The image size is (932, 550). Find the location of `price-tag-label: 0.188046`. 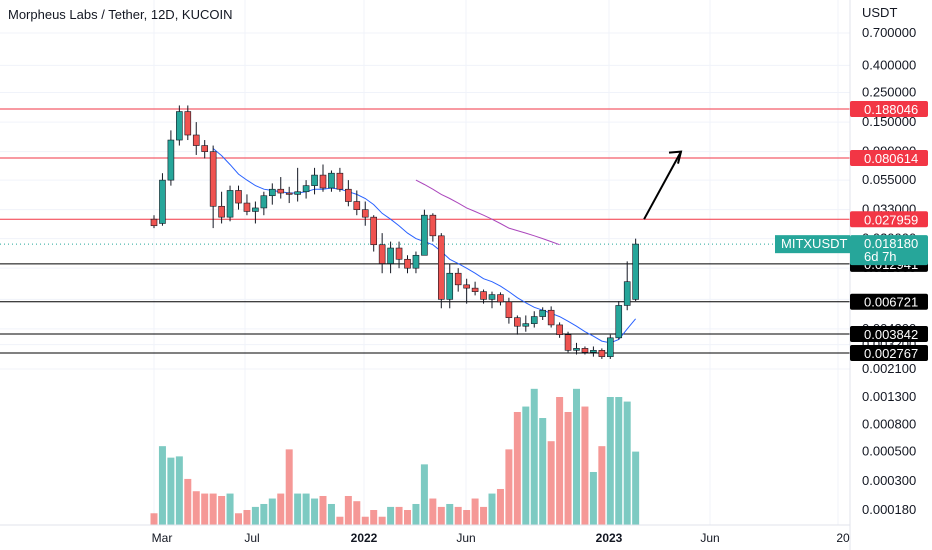

price-tag-label: 0.188046 is located at coordinates (891, 109).